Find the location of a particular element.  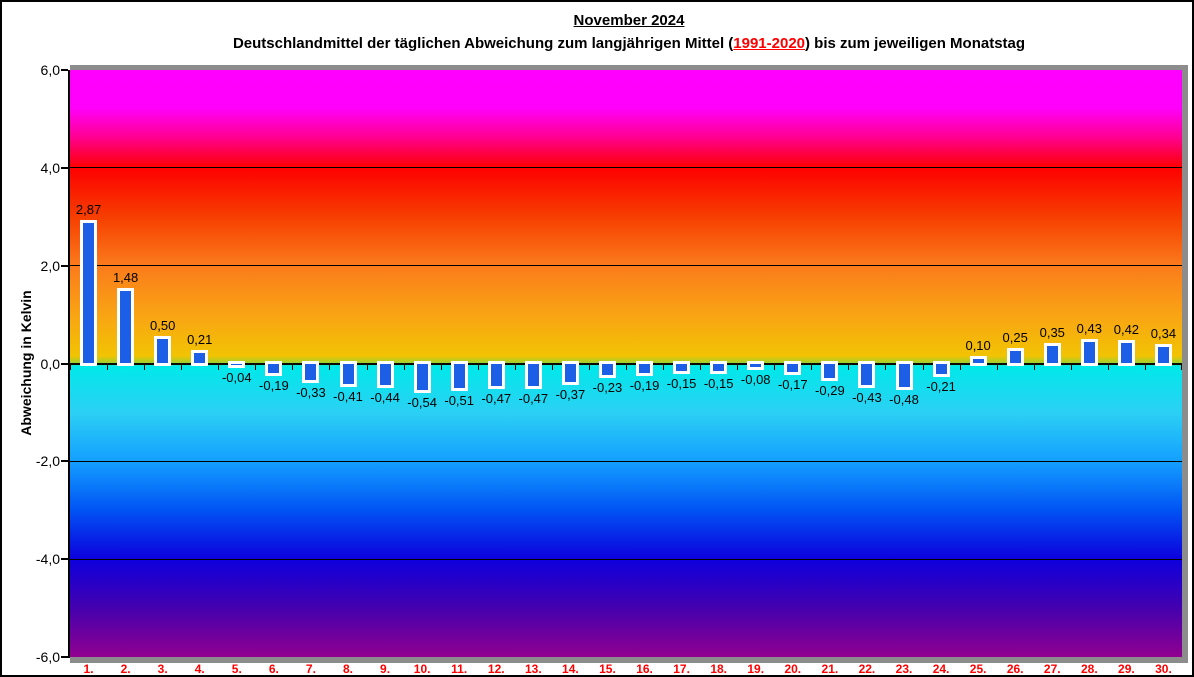

bar-value-label: 0,25 is located at coordinates (1015, 338).